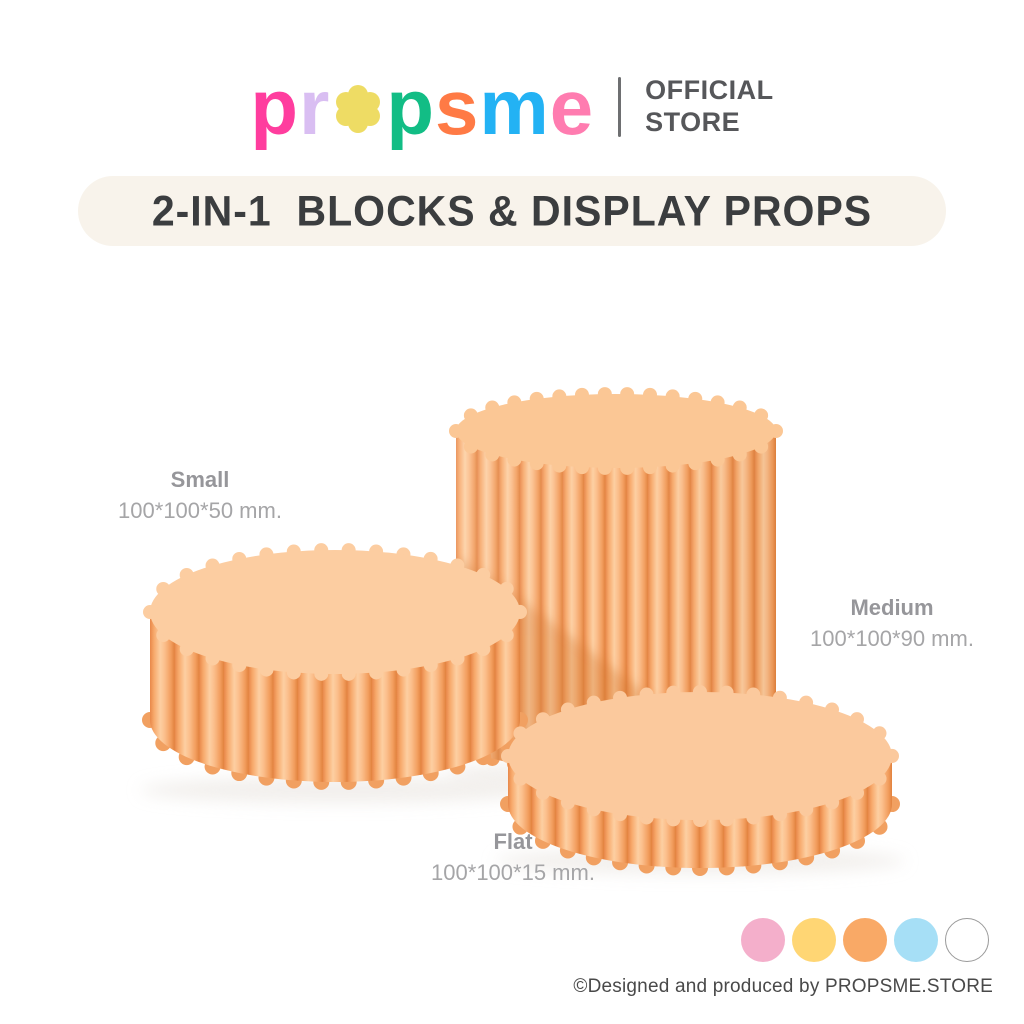  I want to click on product-dims-small: 100*100*50 mm., so click(200, 510).